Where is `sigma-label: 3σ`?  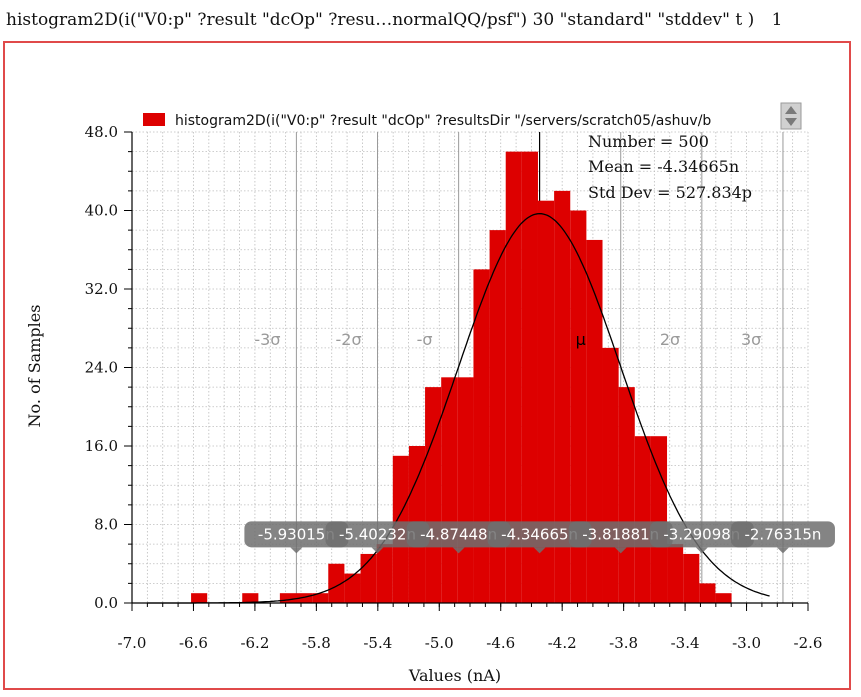
sigma-label: 3σ is located at coordinates (751, 339).